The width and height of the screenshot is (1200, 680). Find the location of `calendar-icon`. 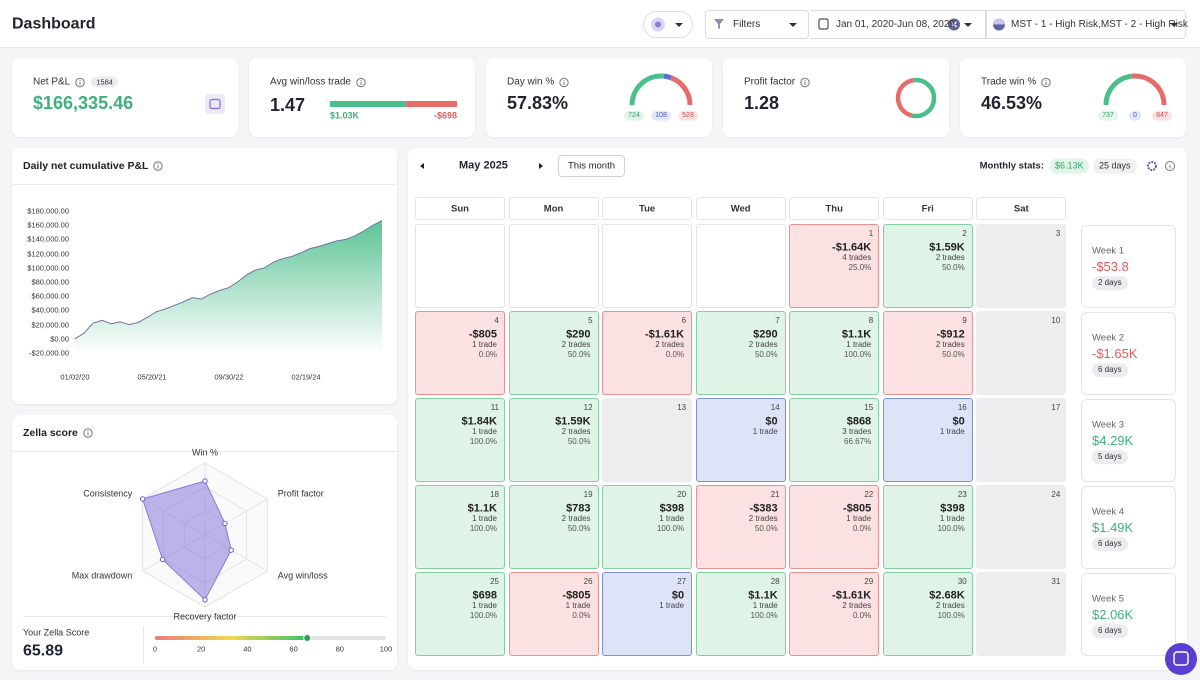

calendar-icon is located at coordinates (823, 24).